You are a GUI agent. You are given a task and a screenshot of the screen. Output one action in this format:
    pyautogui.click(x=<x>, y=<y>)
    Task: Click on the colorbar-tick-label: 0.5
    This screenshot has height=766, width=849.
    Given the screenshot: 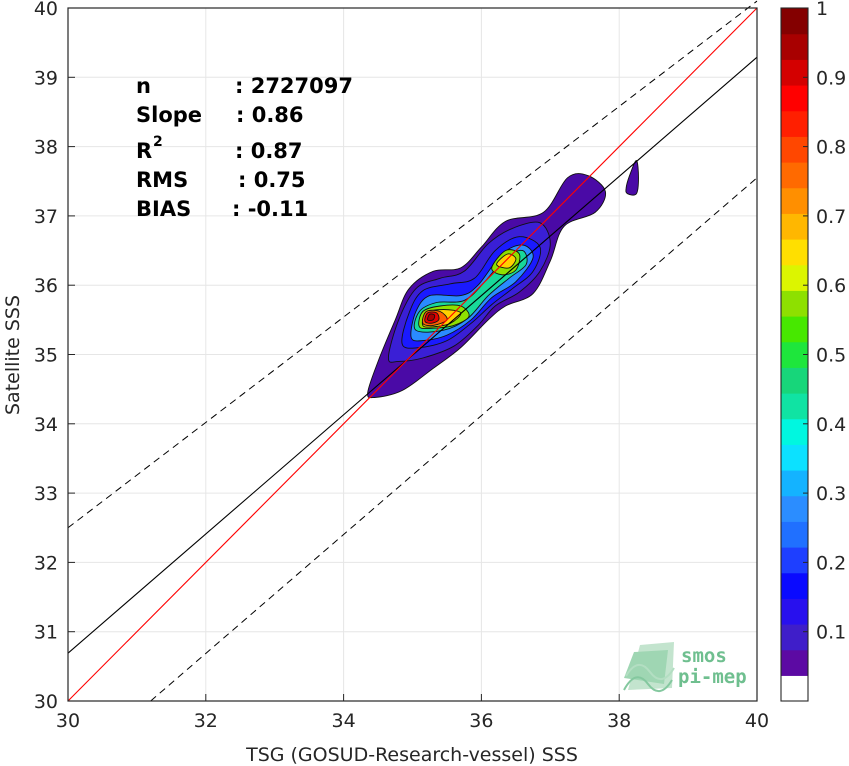 What is the action you would take?
    pyautogui.click(x=831, y=356)
    